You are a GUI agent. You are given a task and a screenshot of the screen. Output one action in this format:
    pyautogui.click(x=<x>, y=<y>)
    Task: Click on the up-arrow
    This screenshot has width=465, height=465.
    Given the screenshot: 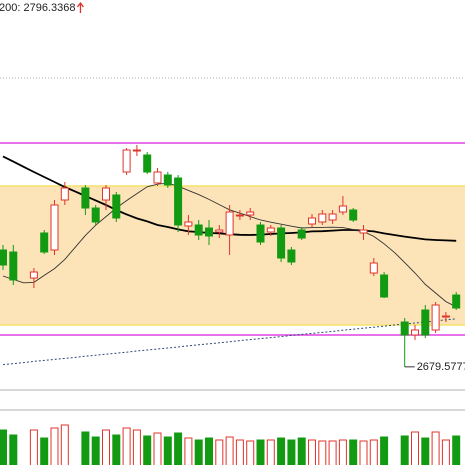 What is the action you would take?
    pyautogui.click(x=80, y=7)
    